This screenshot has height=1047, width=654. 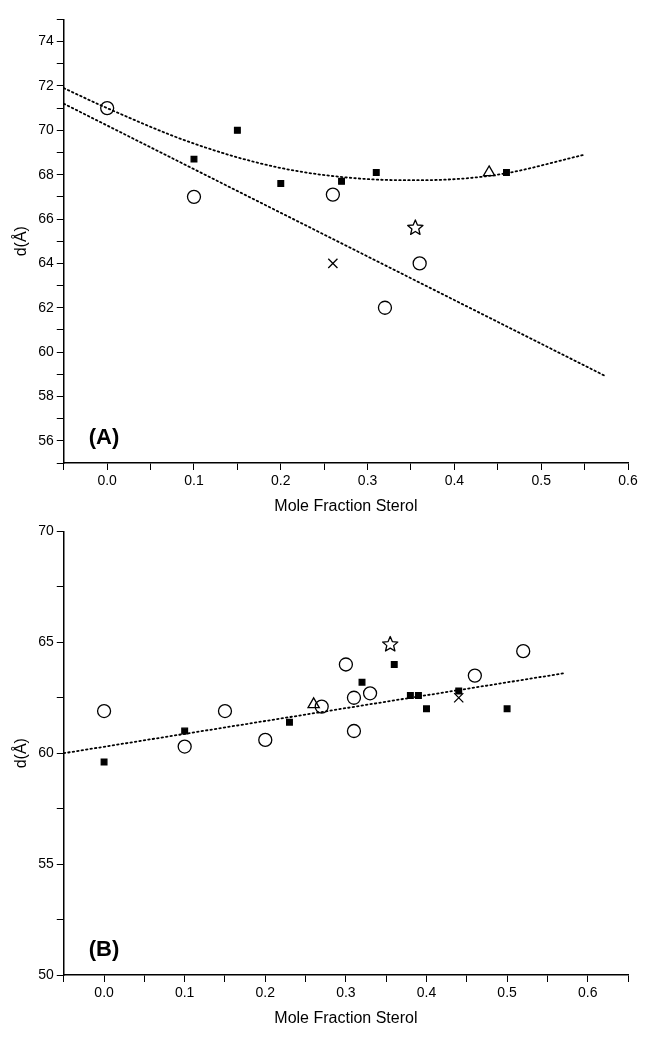 What do you see at coordinates (104, 437) in the screenshot?
I see `annotation: (A)` at bounding box center [104, 437].